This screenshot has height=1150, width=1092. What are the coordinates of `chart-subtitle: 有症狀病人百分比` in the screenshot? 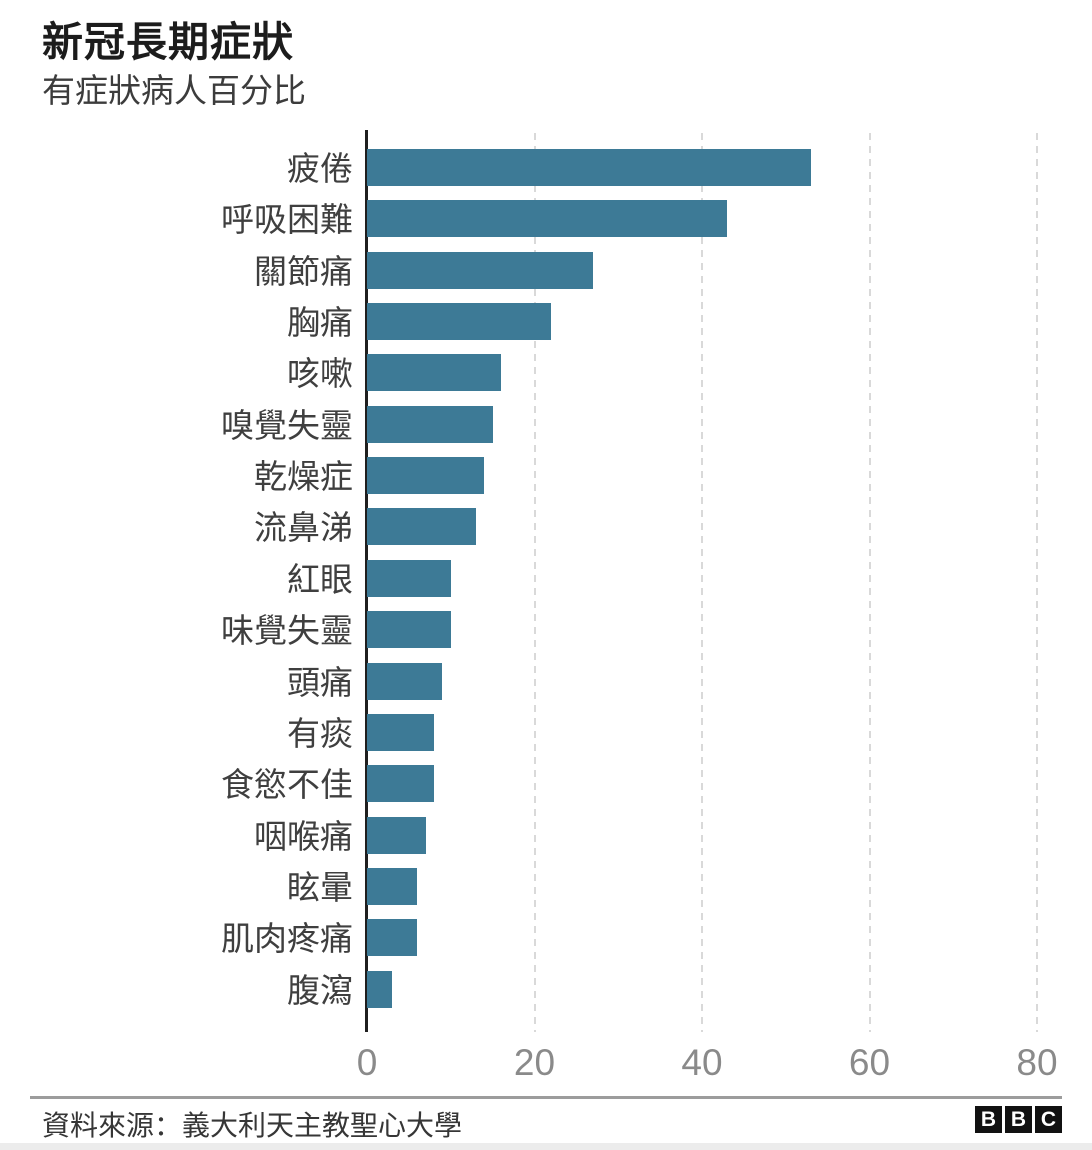 It's located at (174, 90).